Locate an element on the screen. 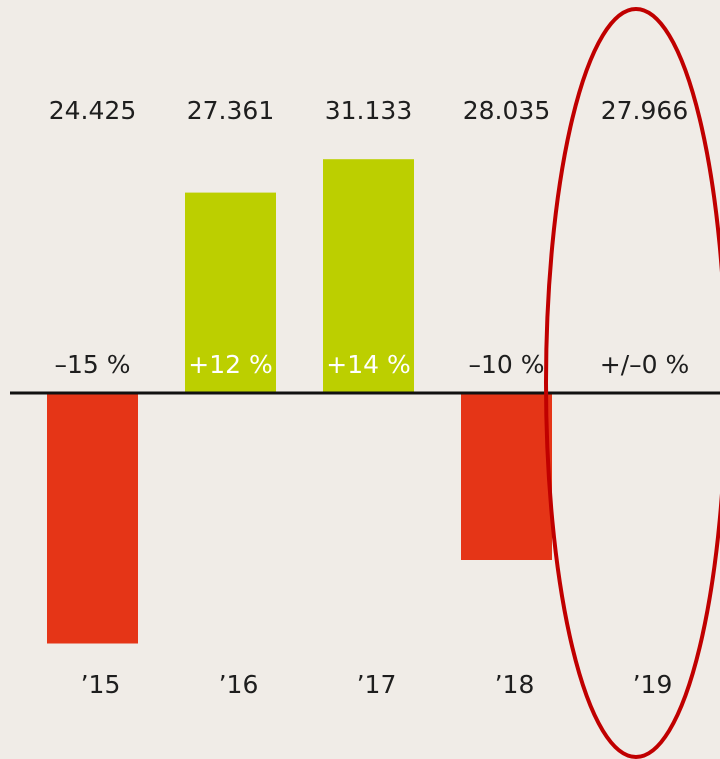 The image size is (720, 759). value-label: –15 % is located at coordinates (92, 364).